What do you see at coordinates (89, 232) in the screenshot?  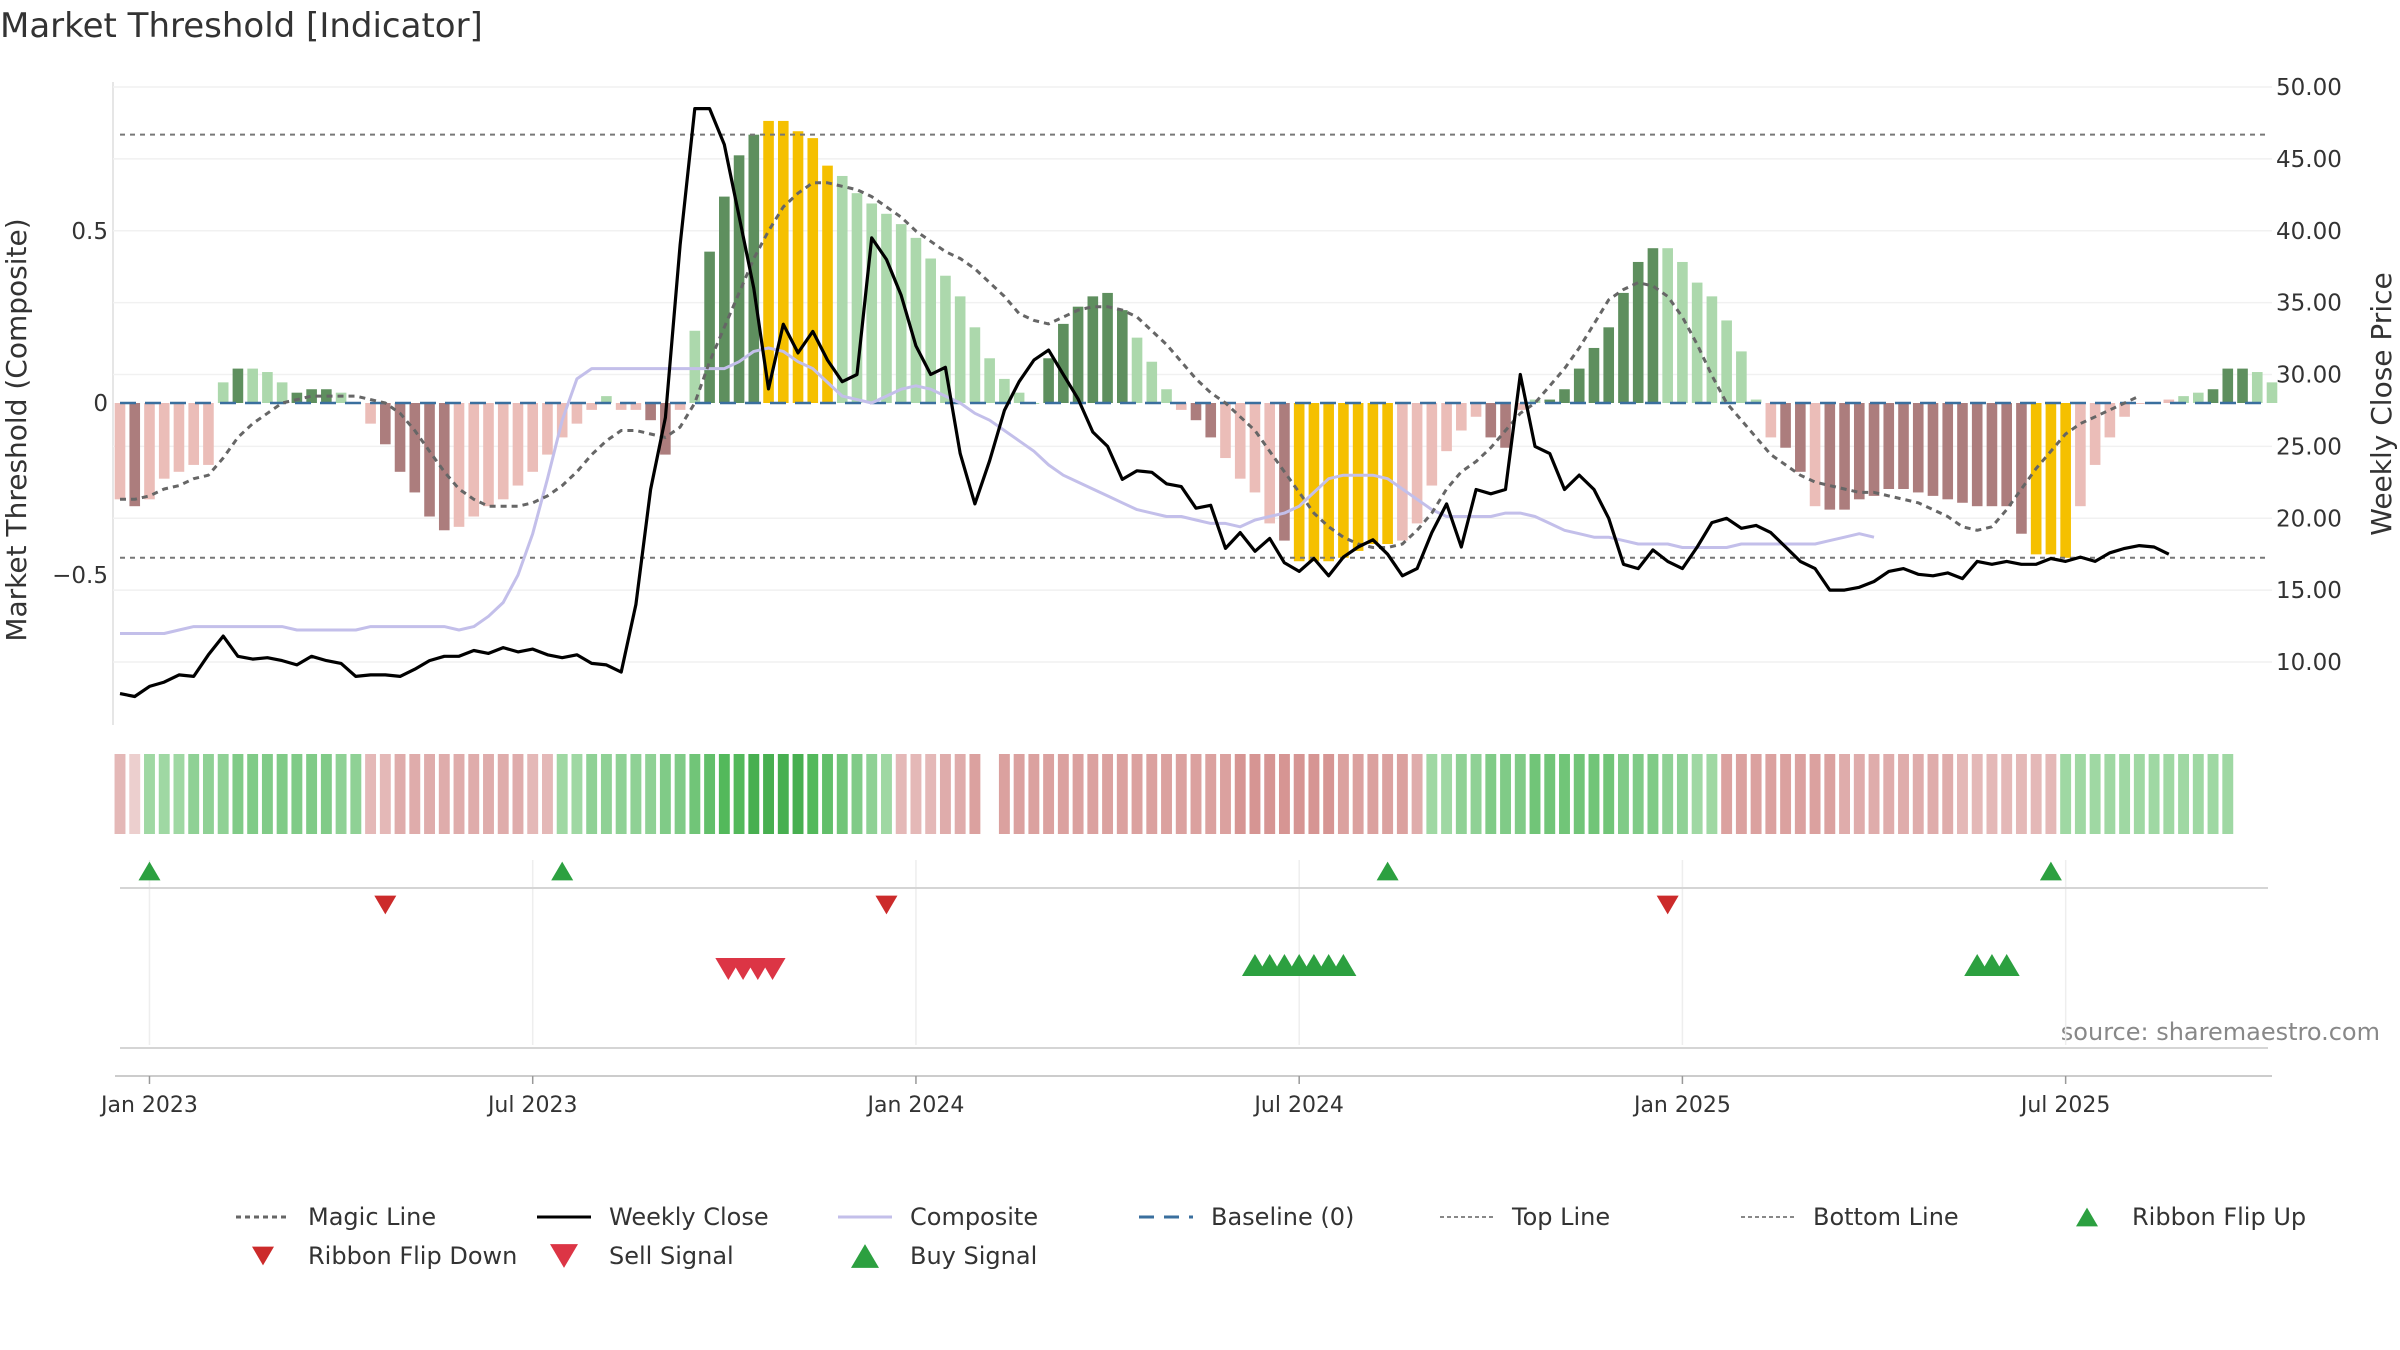 I see `y-tick-label-left: 0.5` at bounding box center [89, 232].